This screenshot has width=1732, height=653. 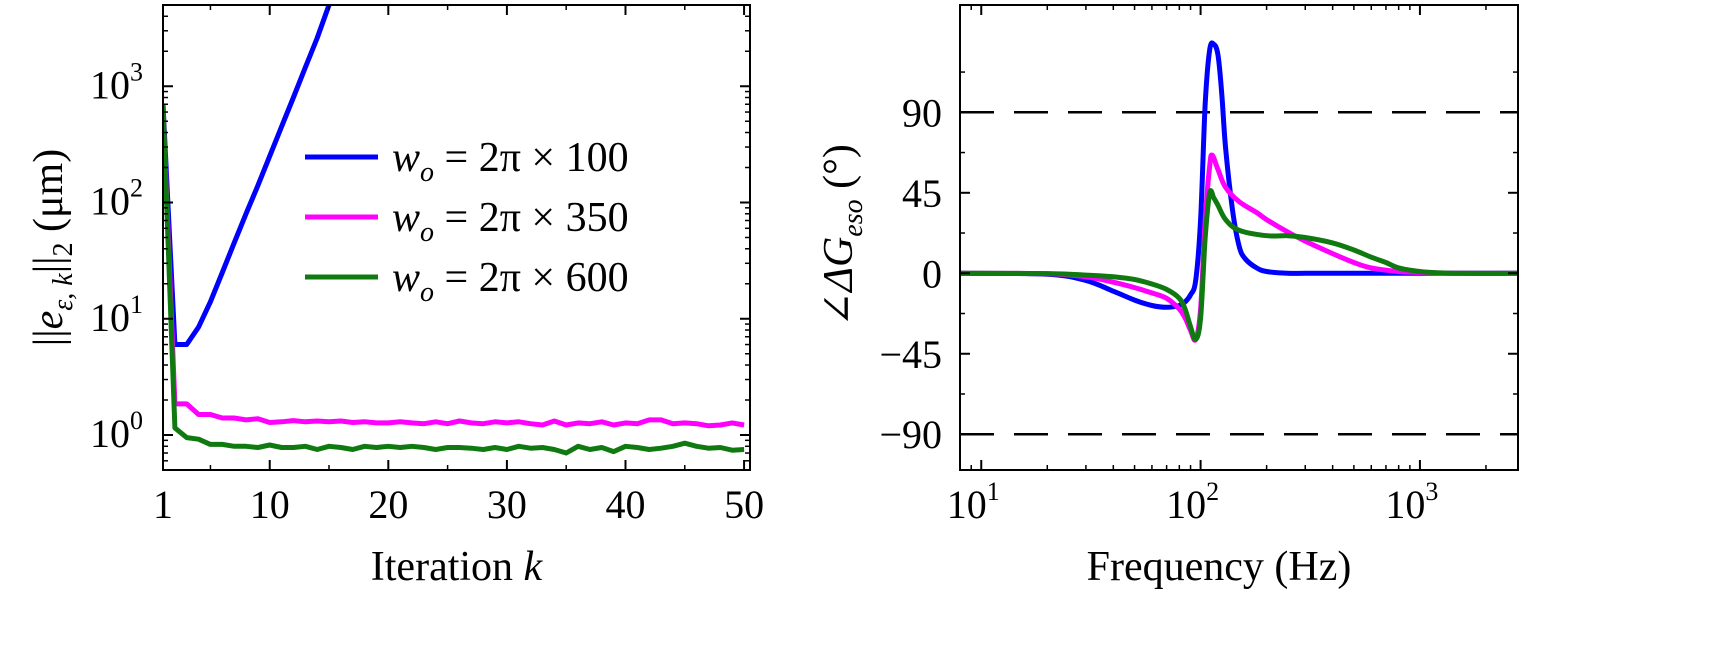 I want to click on left-ytick-label: 10⁰, so click(x=116, y=431).